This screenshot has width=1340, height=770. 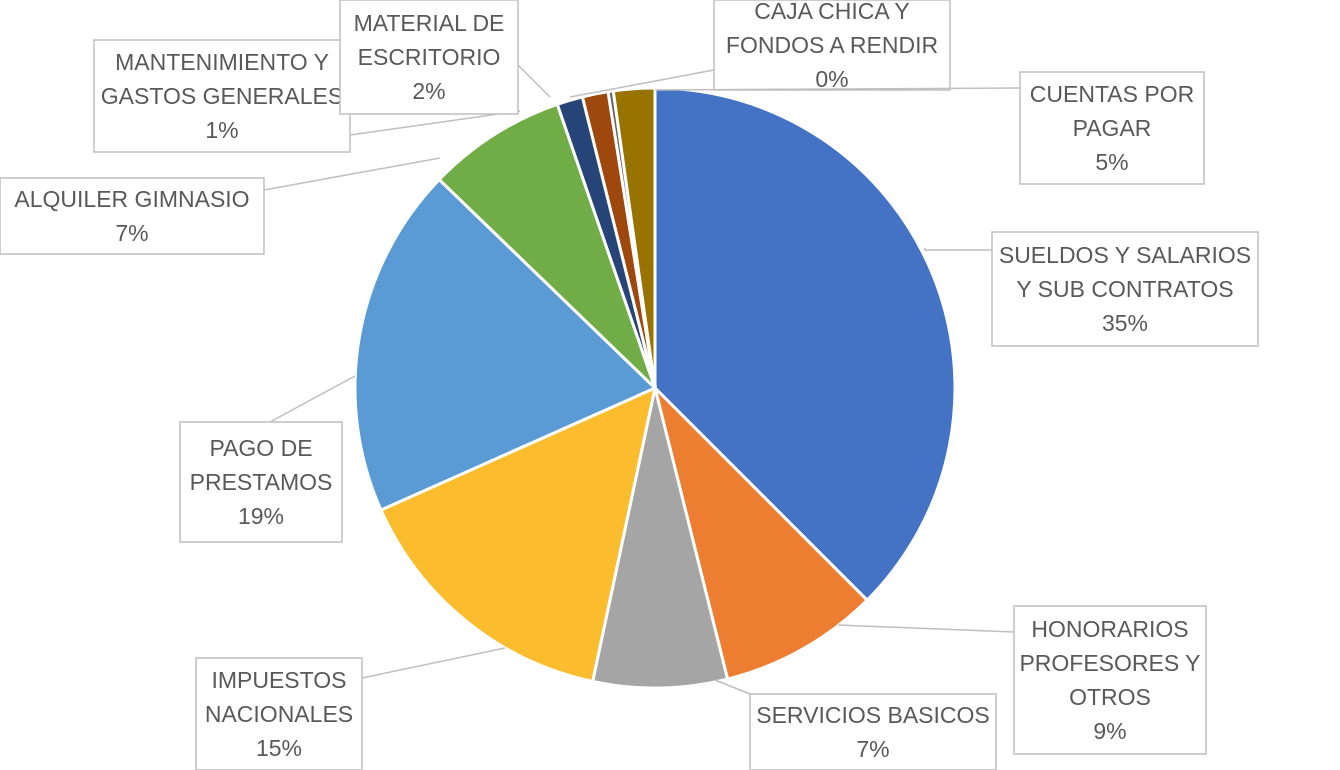 I want to click on data-label-percent: 15%, so click(x=279, y=748).